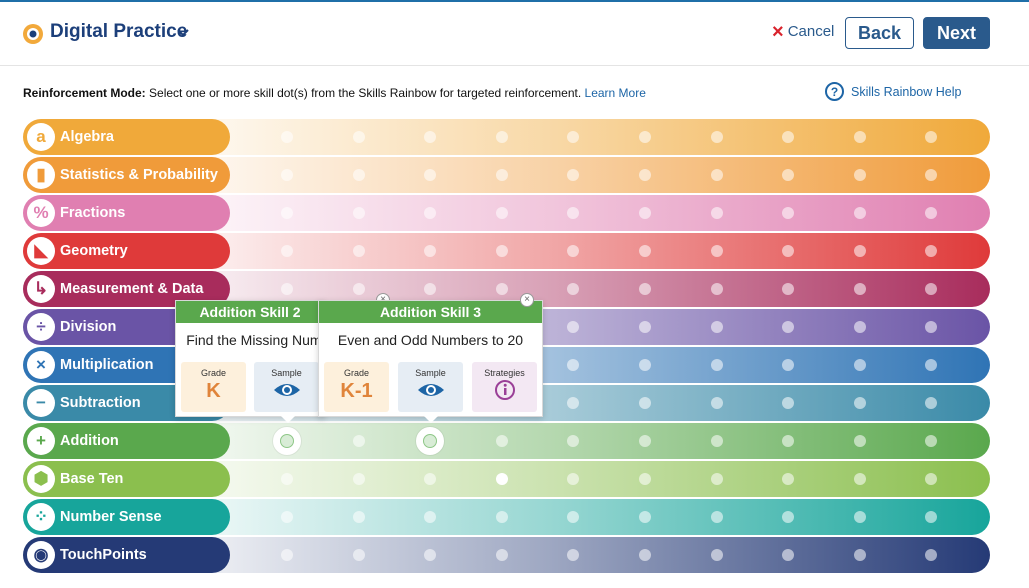 The width and height of the screenshot is (1029, 588). Describe the element at coordinates (183, 33) in the screenshot. I see `chevron-down-icon` at that location.